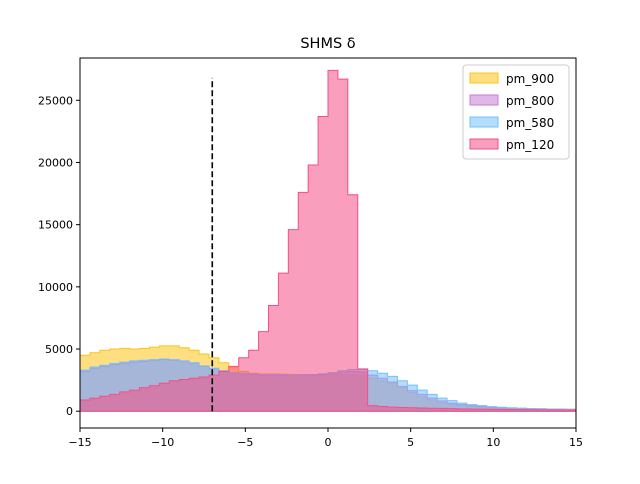  I want to click on x-tick-label: −15, so click(79, 442).